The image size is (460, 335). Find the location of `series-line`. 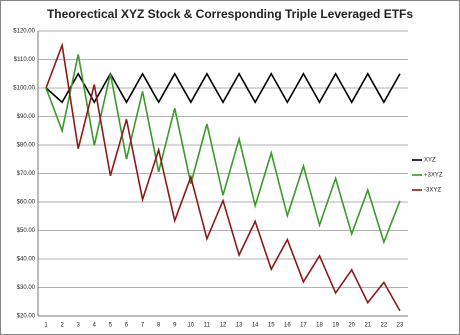

series-line is located at coordinates (223, 88).